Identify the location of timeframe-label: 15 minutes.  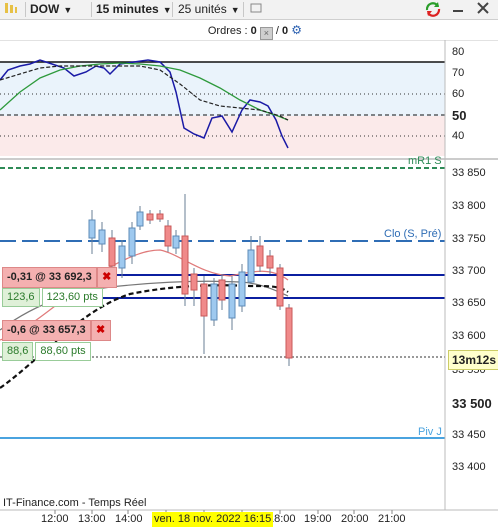
(127, 9).